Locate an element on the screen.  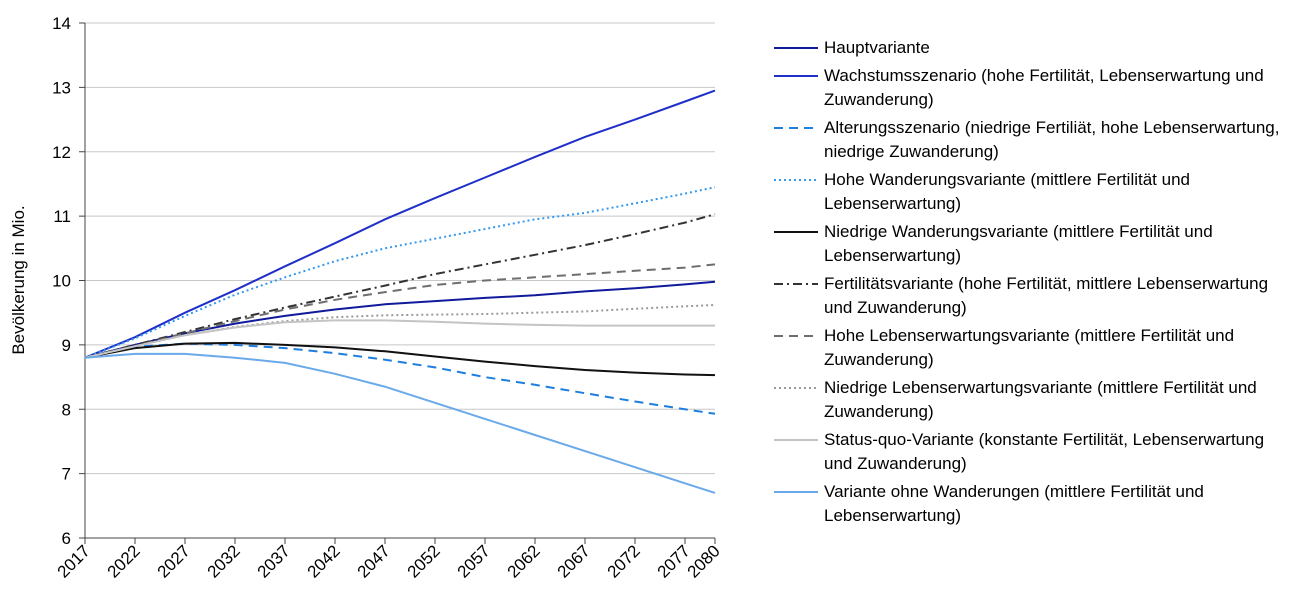
x-tick-label: 2052 is located at coordinates (424, 561).